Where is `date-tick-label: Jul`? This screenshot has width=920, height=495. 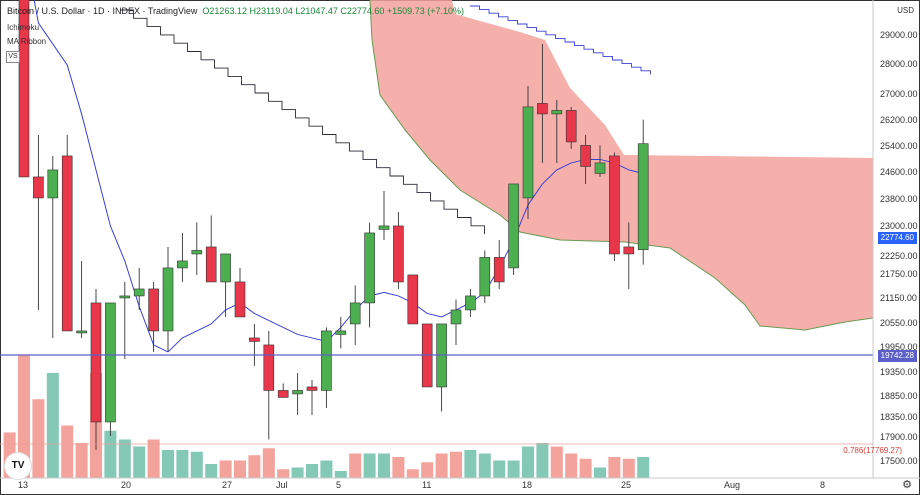 date-tick-label: Jul is located at coordinates (282, 485).